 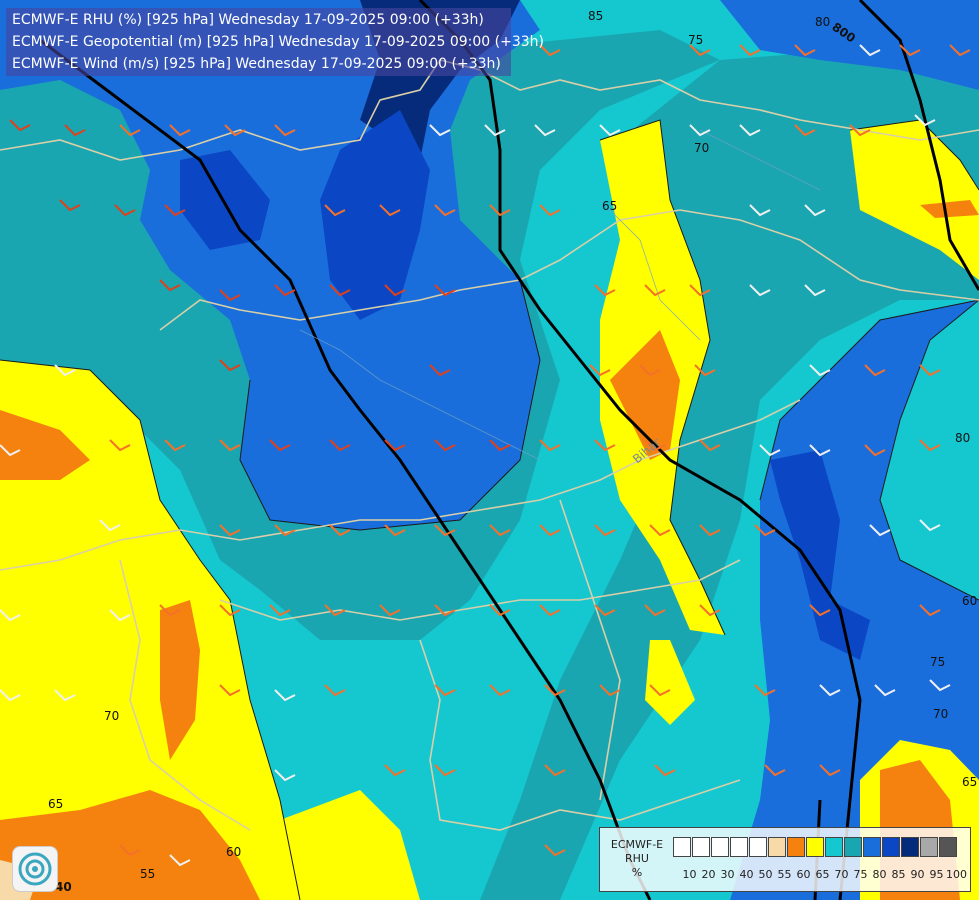 I want to click on legend-tick-label: 40, so click(x=746, y=874).